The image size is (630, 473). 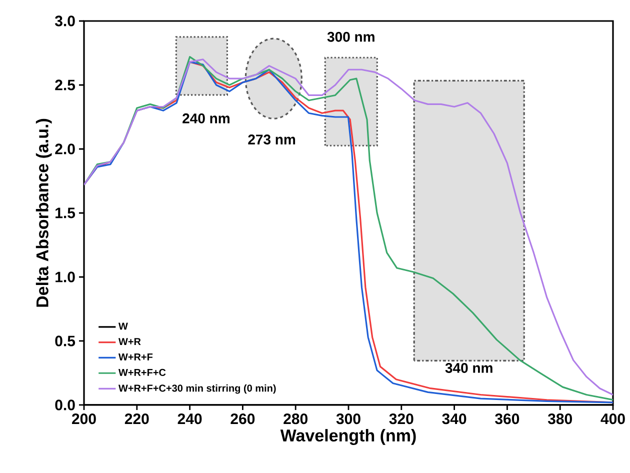 I want to click on x-tick-label: 340, so click(x=454, y=419).